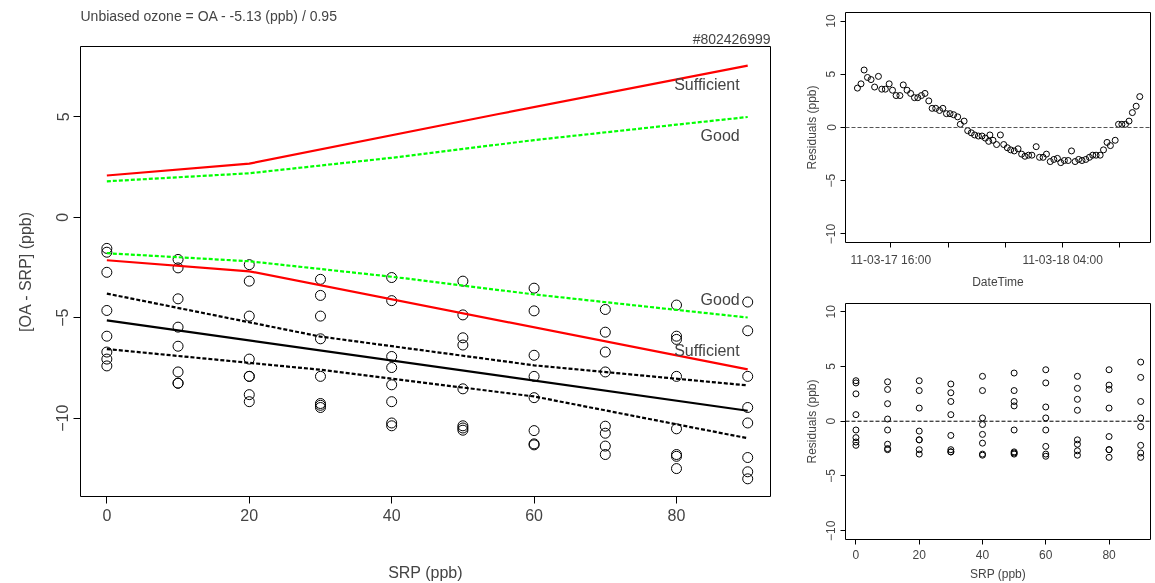 This screenshot has height=583, width=1155. I want to click on x-tick-label: 11-03-17 16:00, so click(891, 259).